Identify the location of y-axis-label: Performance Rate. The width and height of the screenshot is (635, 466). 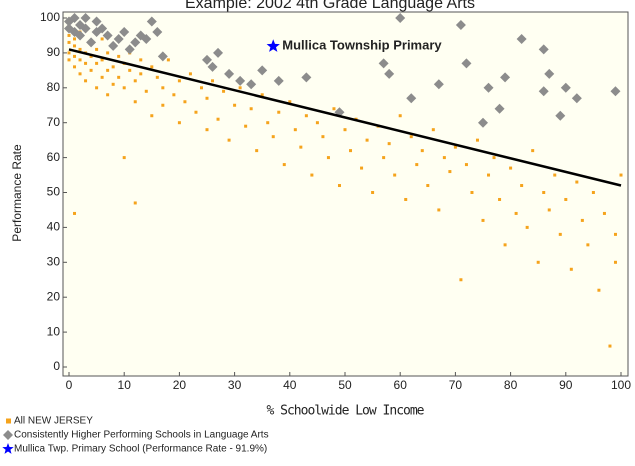
(17, 193).